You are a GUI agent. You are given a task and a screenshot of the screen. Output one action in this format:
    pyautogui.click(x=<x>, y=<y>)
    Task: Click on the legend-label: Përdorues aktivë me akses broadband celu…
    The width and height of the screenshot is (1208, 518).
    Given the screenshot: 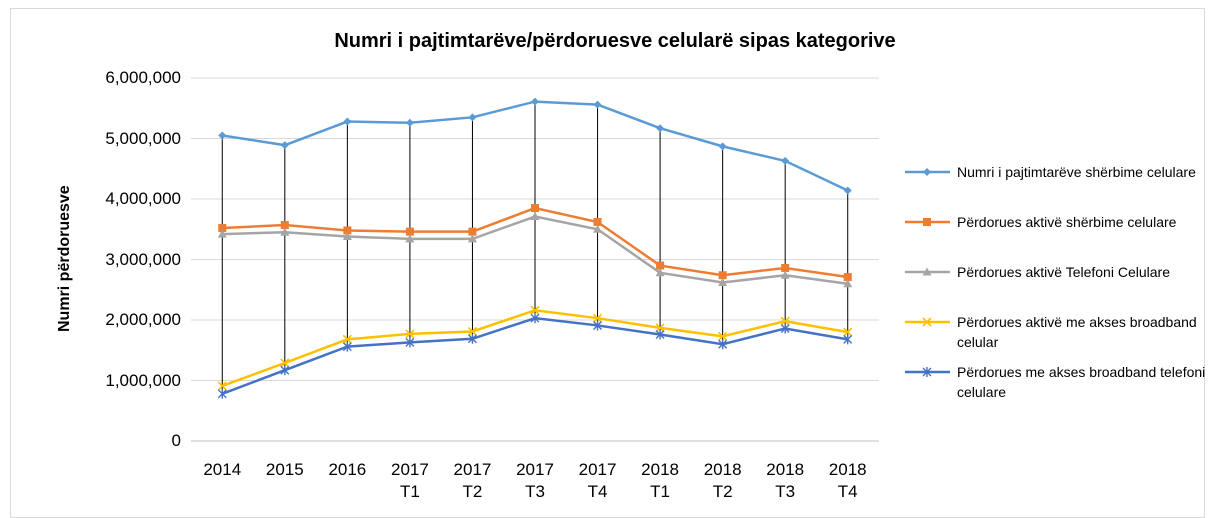 What is the action you would take?
    pyautogui.click(x=1077, y=332)
    